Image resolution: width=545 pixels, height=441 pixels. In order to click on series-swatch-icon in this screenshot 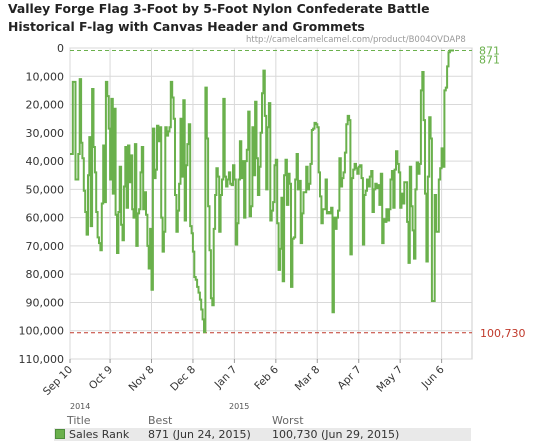, I will do `click(60, 434)`.